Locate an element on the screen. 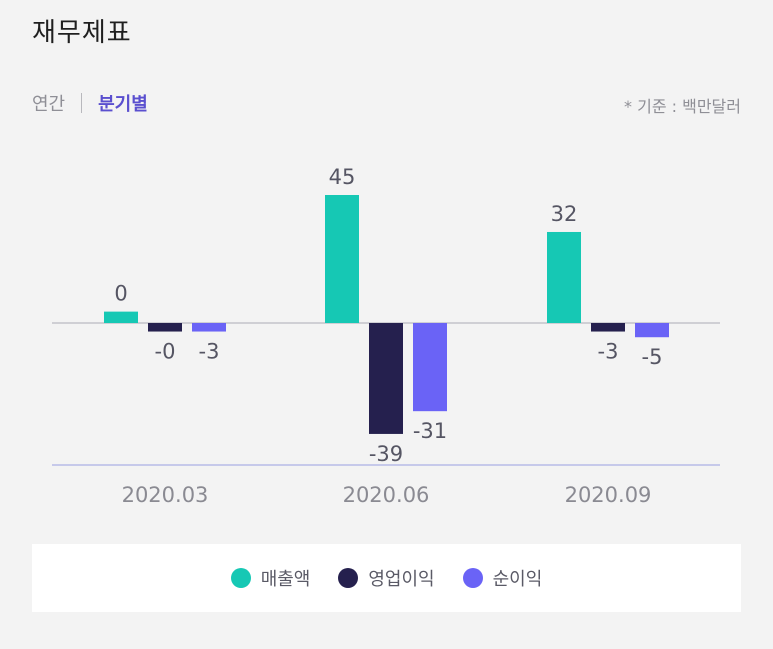 This screenshot has height=649, width=773. x-tick-label-2020-09: 2020.09 is located at coordinates (608, 495).